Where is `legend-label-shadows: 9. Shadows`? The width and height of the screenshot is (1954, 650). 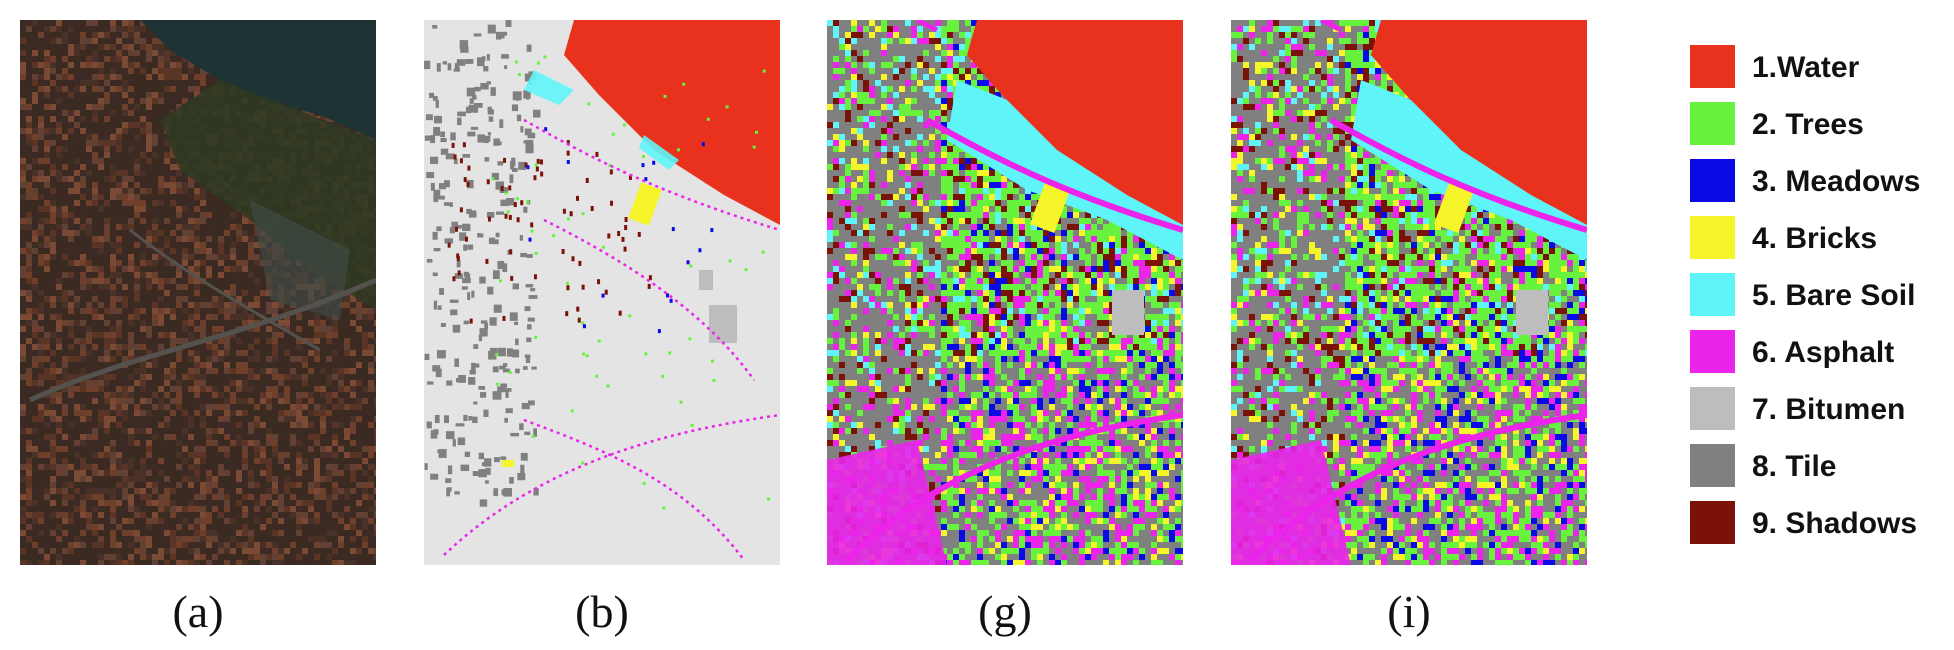 legend-label-shadows: 9. Shadows is located at coordinates (1835, 523).